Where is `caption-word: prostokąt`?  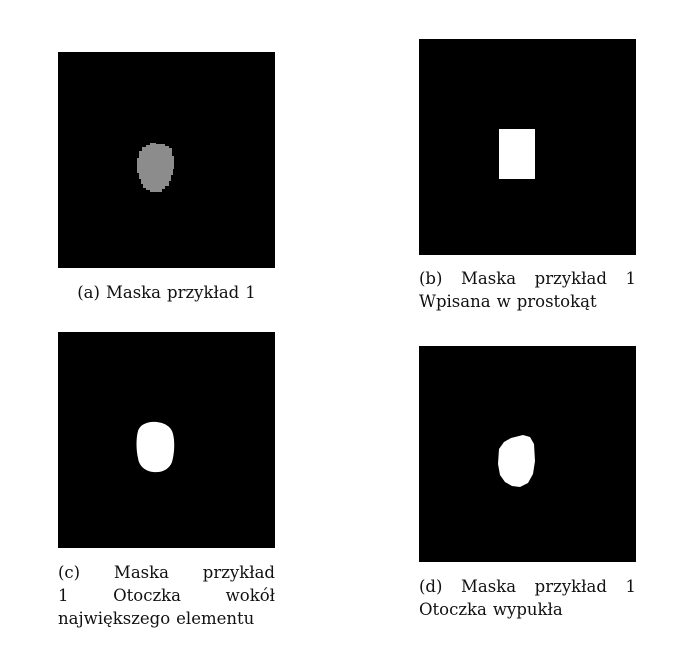 caption-word: prostokąt is located at coordinates (557, 301).